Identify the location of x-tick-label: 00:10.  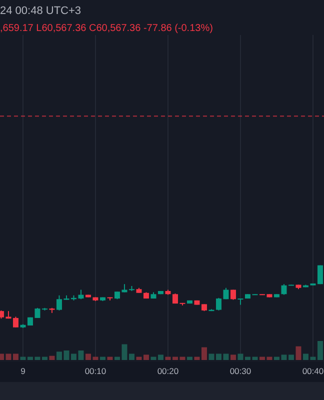
(95, 371).